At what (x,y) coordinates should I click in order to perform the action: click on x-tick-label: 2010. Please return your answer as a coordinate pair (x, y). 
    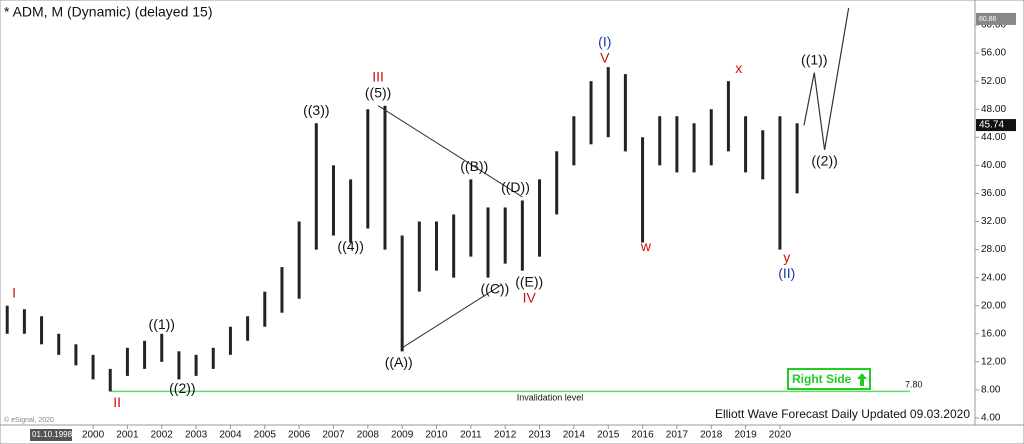
    Looking at the image, I should click on (436, 435).